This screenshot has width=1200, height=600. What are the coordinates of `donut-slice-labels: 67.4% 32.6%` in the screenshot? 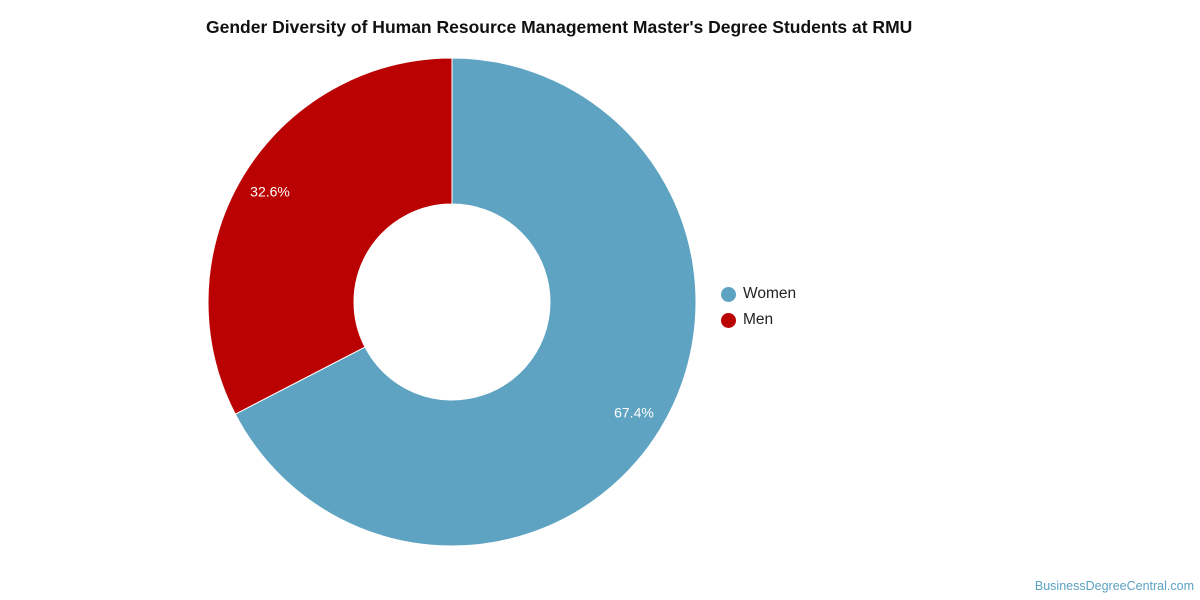 It's located at (452, 301).